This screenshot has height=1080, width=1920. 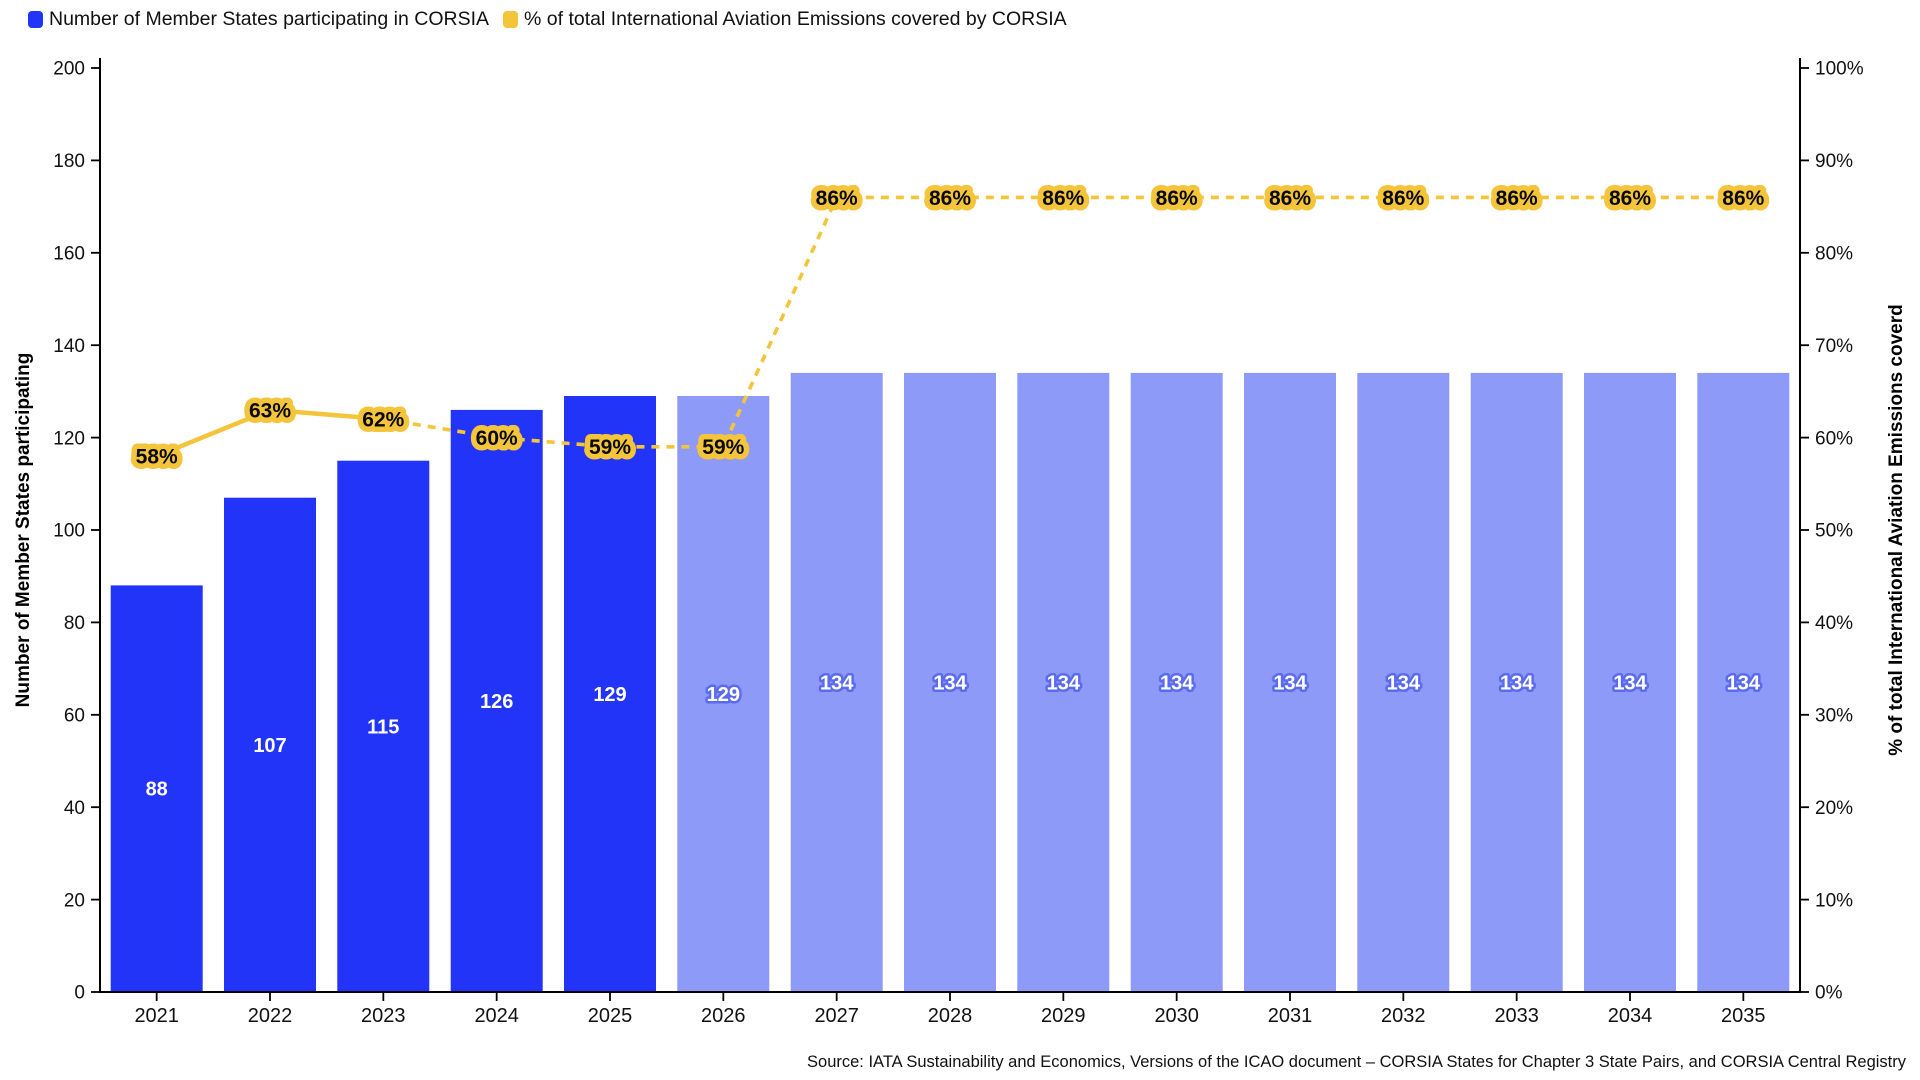 I want to click on left-axis-tick-label: 40, so click(x=74, y=808).